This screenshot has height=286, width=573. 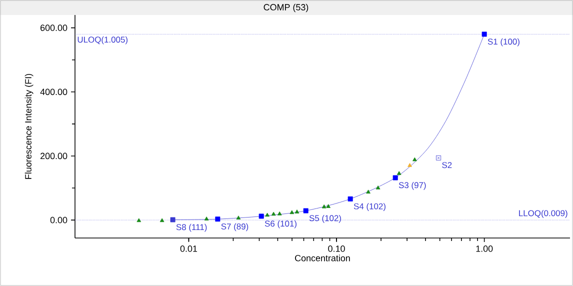 I want to click on y-axis-title: Fluorescence Intensity (FI), so click(x=29, y=126).